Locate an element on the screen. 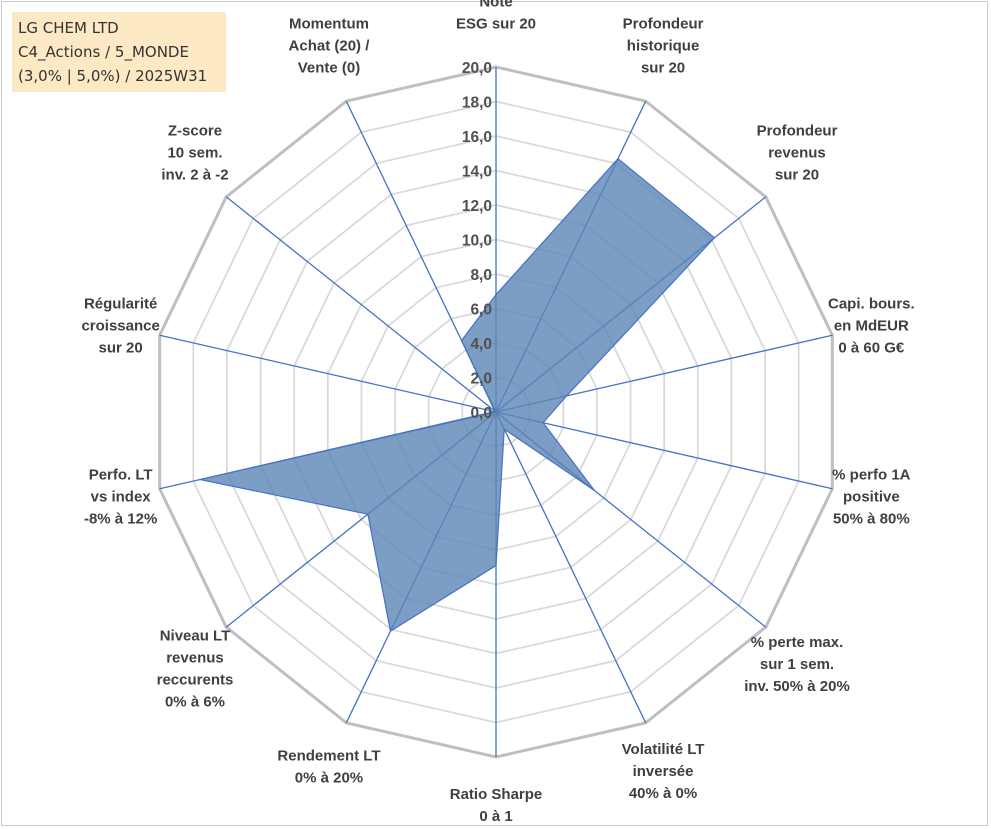 This screenshot has height=829, width=991. axis-label-line: croissance is located at coordinates (120, 325).